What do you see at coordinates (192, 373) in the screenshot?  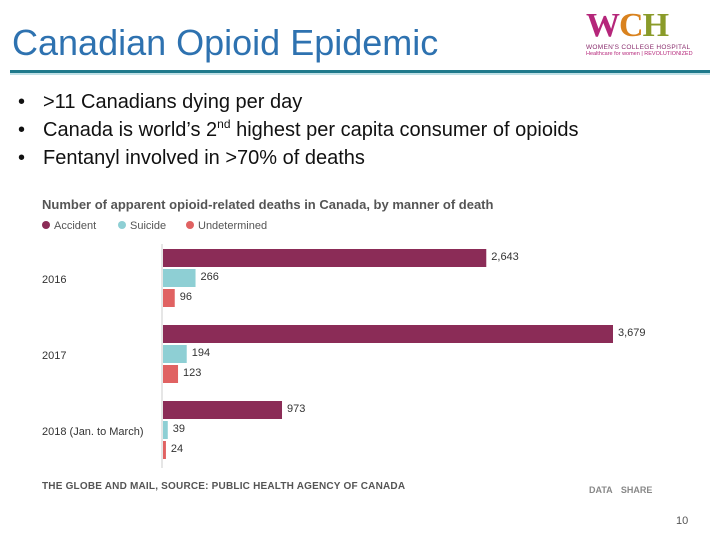 I see `bar-value-label: 123` at bounding box center [192, 373].